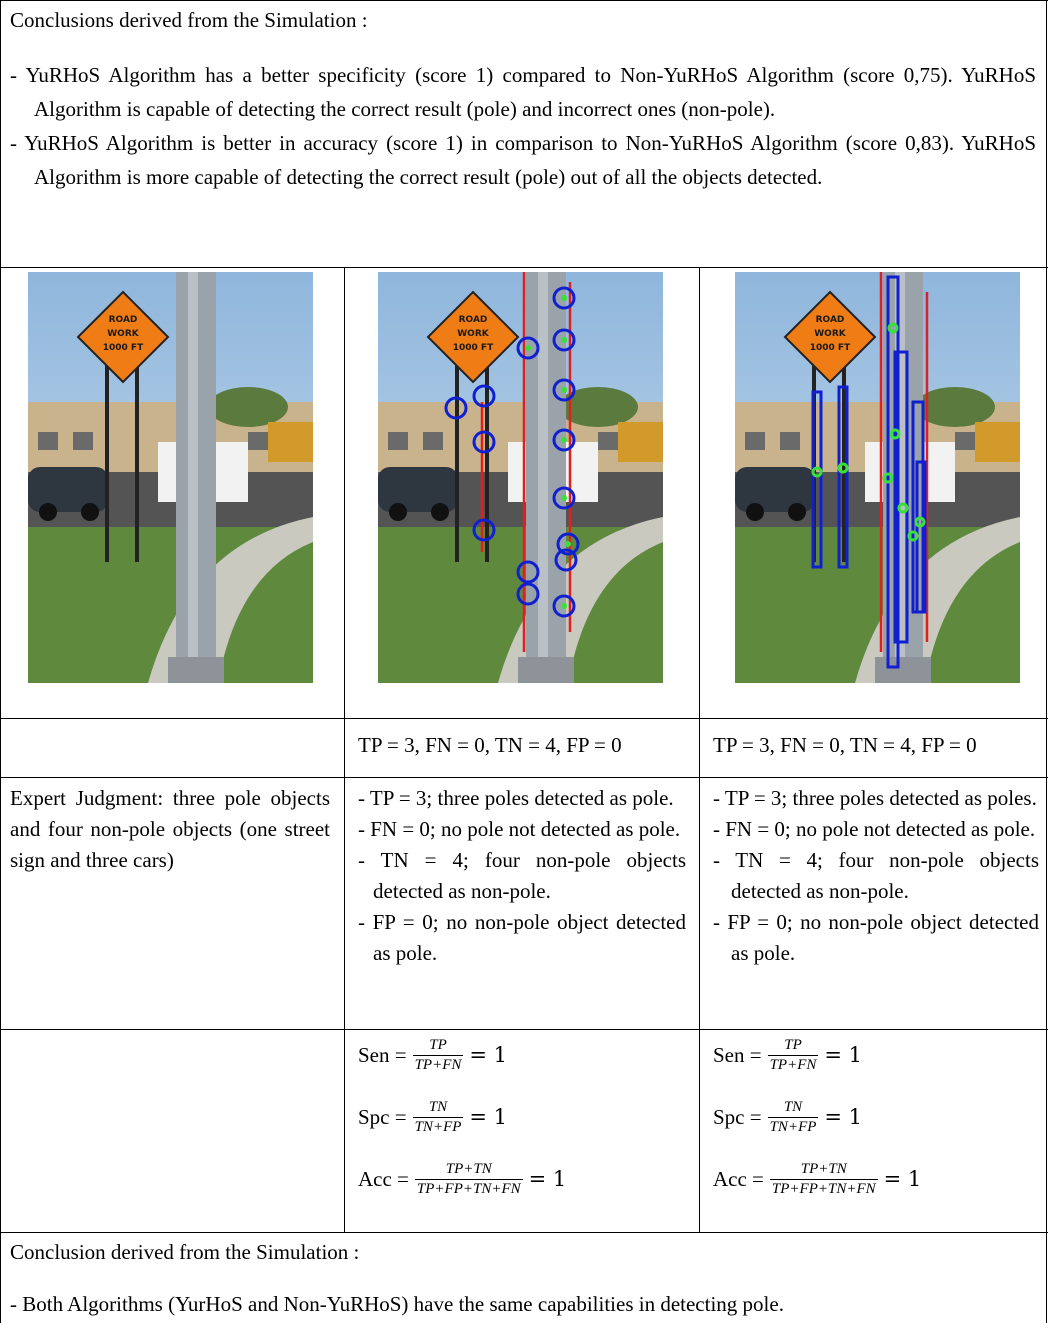  Describe the element at coordinates (516, 798) in the screenshot. I see `analysis-item: - TP = 3; three poles detected as pole.` at that location.